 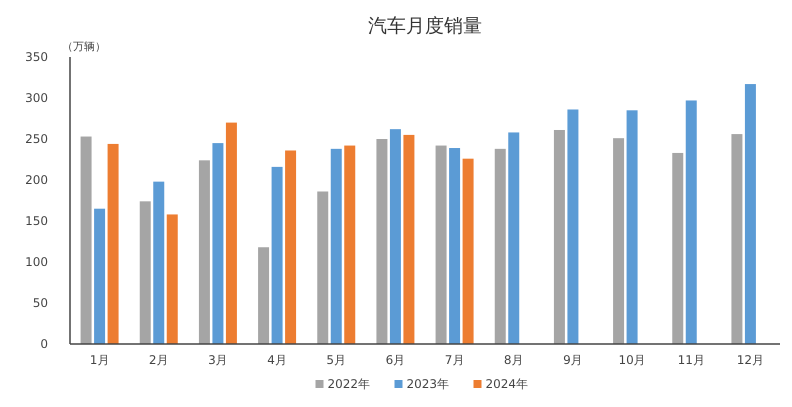 I want to click on x-tick-label: 1月, so click(x=100, y=360).